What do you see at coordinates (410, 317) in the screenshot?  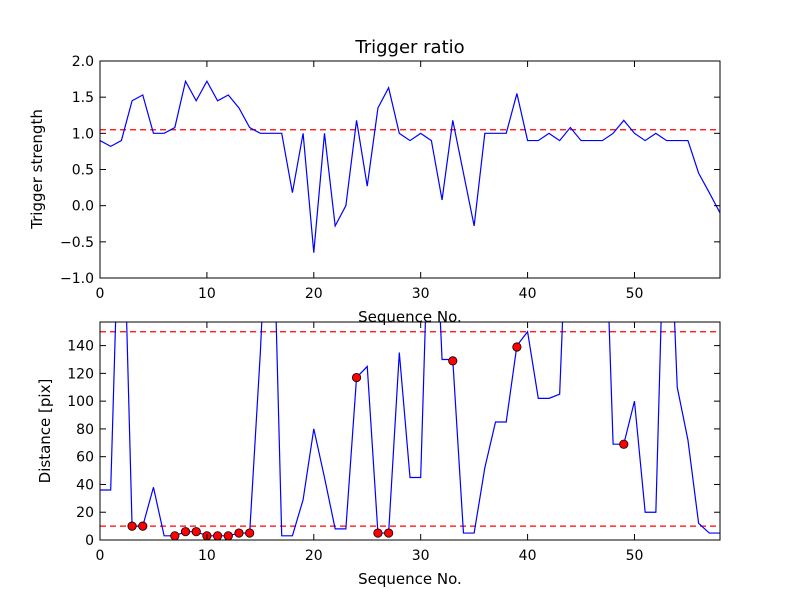 I see `top-x-axis-label: Sequence No.` at bounding box center [410, 317].